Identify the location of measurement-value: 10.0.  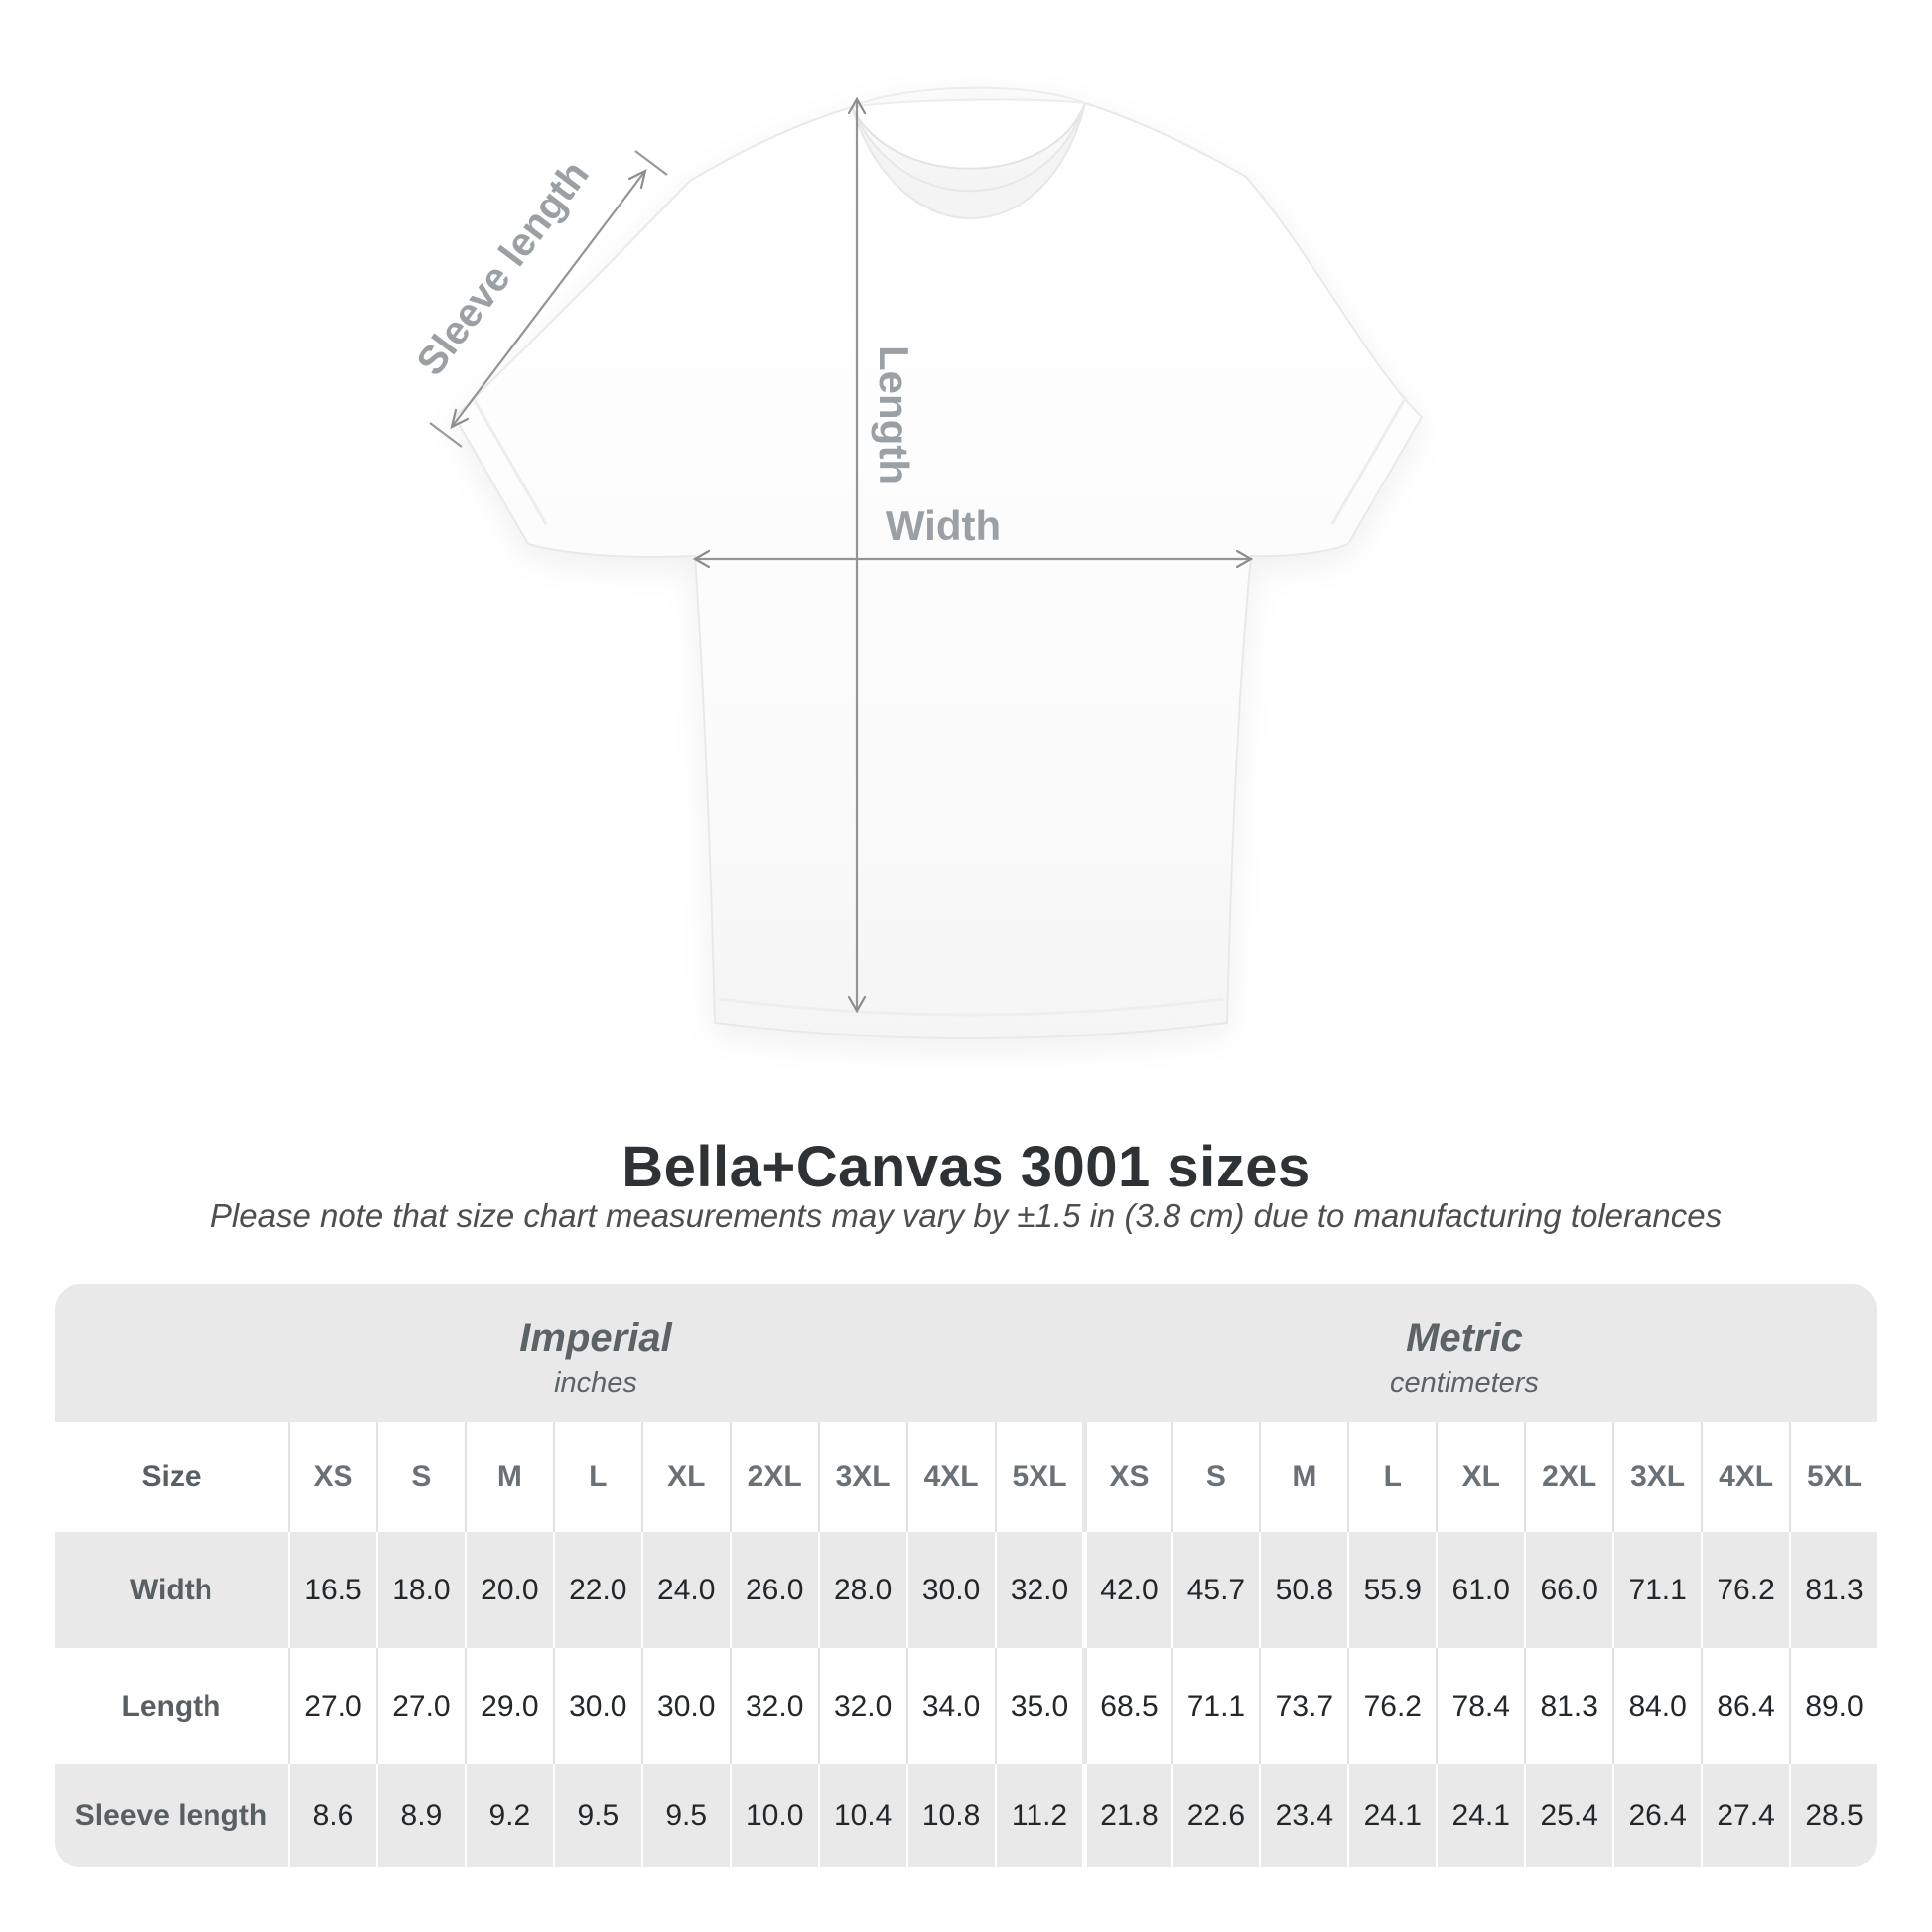
(773, 1815).